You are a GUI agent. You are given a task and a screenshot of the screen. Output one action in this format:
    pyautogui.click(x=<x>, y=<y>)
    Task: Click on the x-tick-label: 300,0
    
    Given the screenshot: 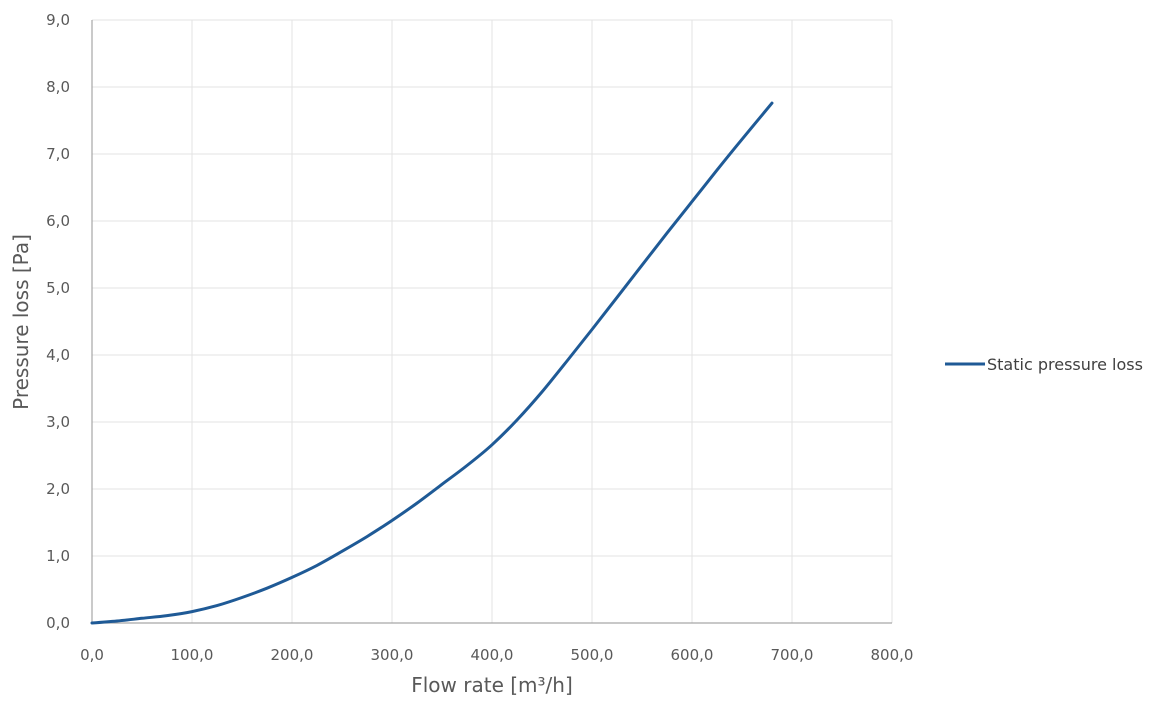 What is the action you would take?
    pyautogui.click(x=392, y=655)
    